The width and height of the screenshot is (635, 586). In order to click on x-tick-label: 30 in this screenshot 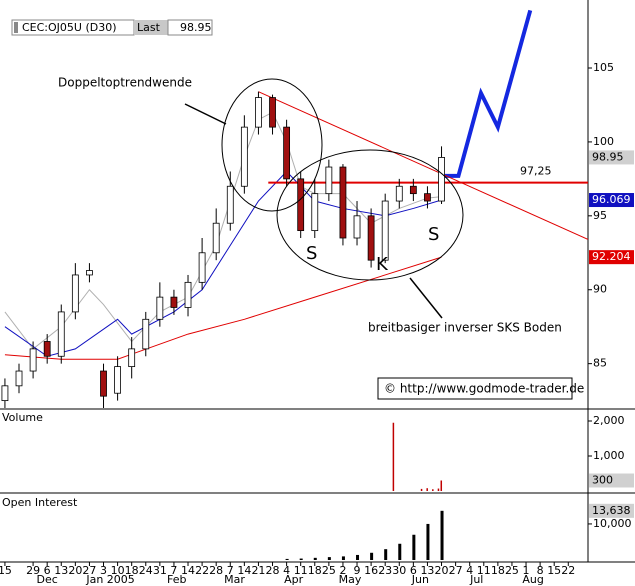, I will do `click(399, 570)`.